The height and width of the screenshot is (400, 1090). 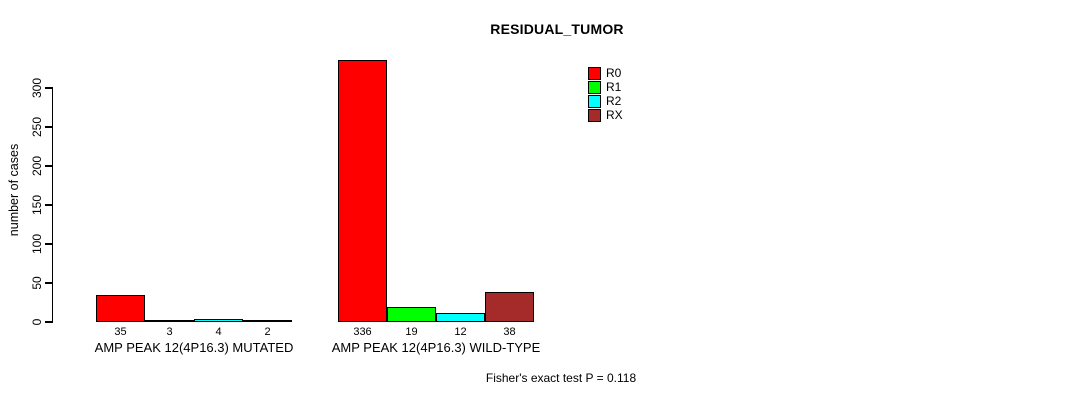 I want to click on legend-item-r0: R0, so click(x=605, y=73).